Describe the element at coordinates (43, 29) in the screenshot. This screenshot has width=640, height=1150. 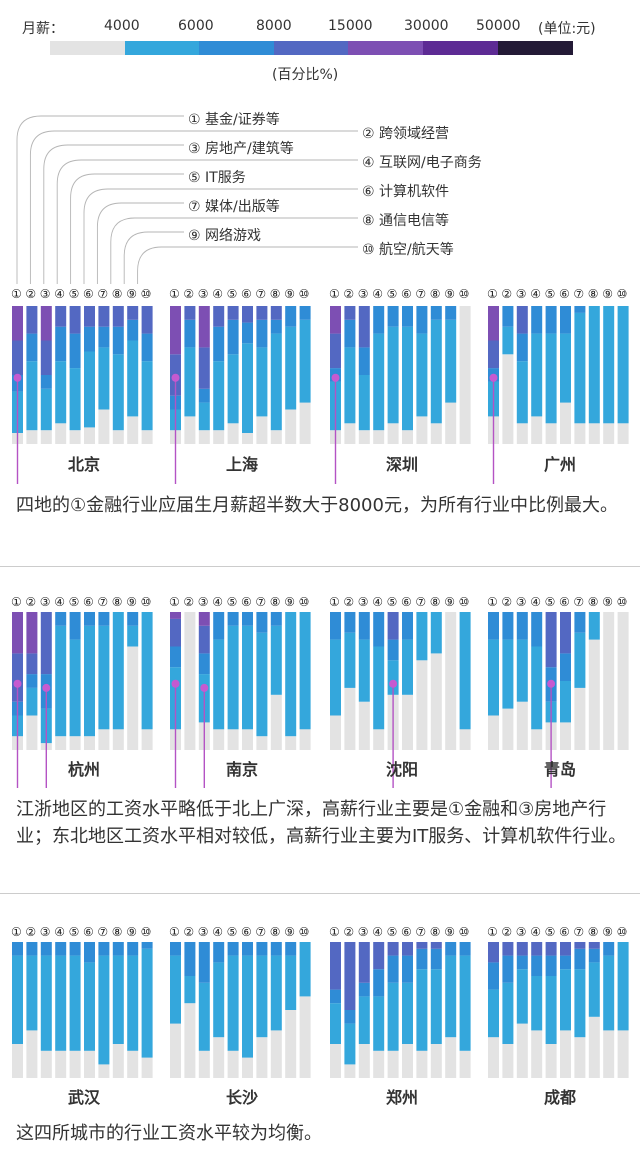
I see `legend-prefix: 月薪：` at that location.